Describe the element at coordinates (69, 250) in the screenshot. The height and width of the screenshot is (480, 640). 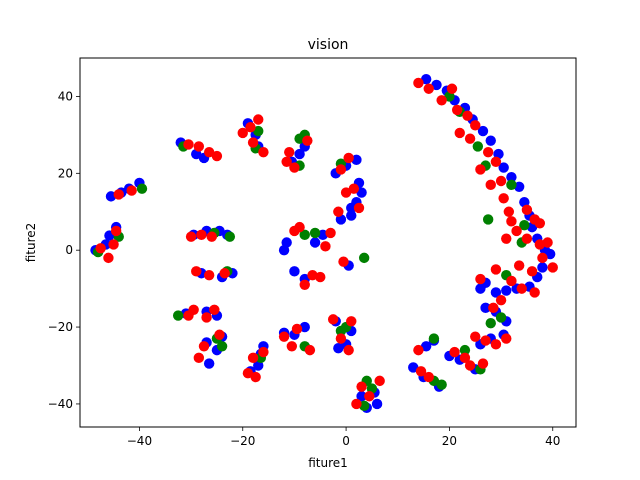
I see `y-tick-label: 0` at that location.